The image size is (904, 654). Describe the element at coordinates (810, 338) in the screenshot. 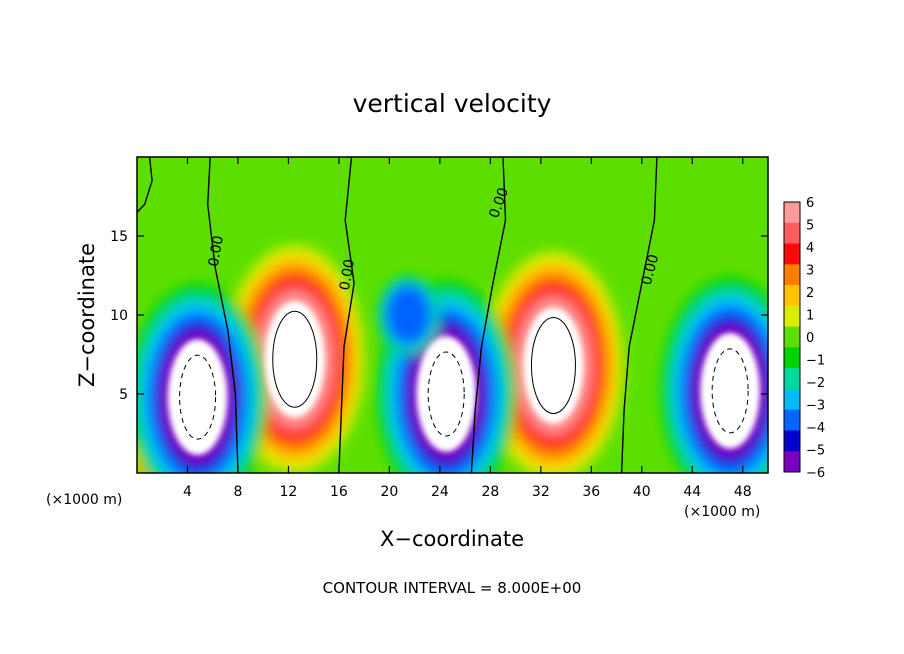

I see `colorbar-tick-label: 0` at that location.